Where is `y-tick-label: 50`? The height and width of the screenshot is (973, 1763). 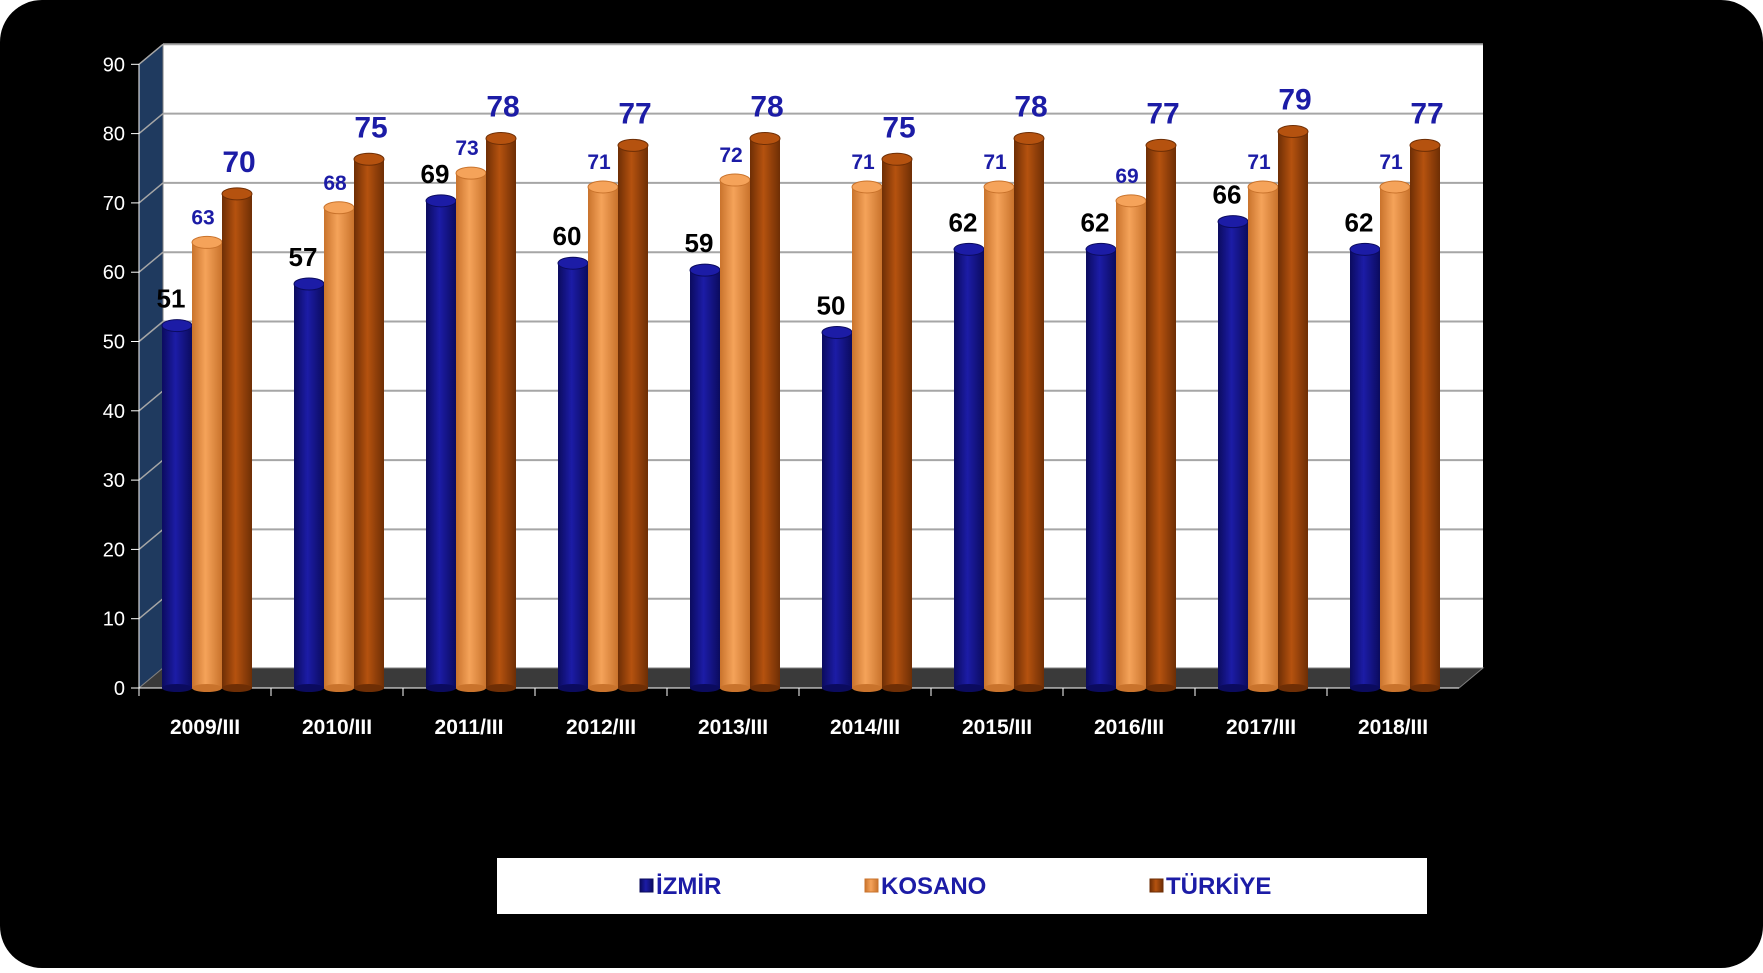
y-tick-label: 50 is located at coordinates (114, 343).